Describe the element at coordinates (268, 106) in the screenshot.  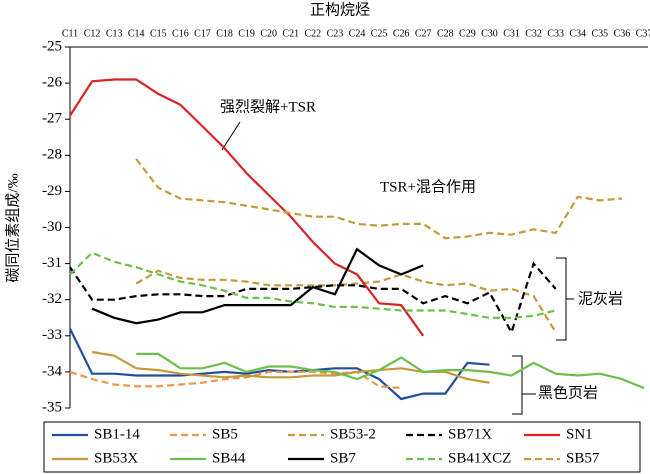
I see `annotation: 强烈裂解+TSR` at that location.